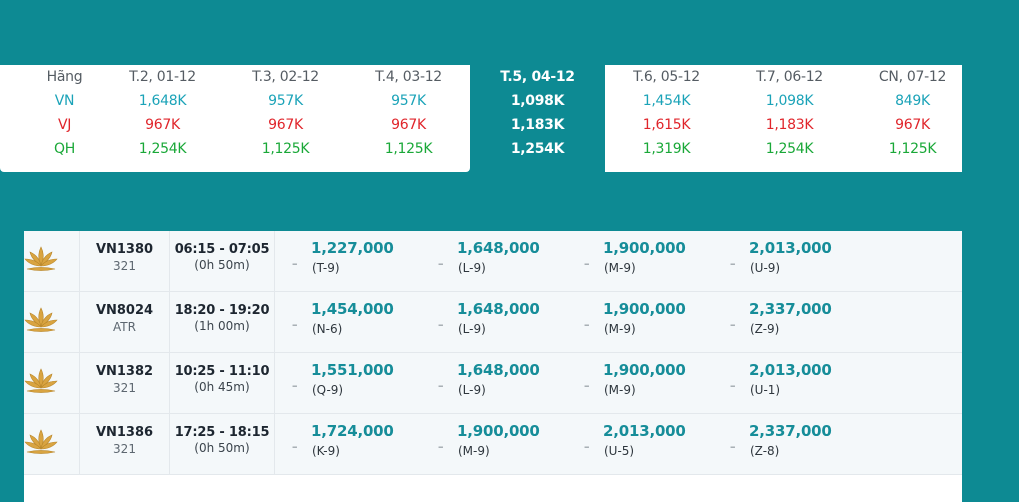  Describe the element at coordinates (666, 149) in the screenshot. I see `qh-min-price: 1,319K` at that location.